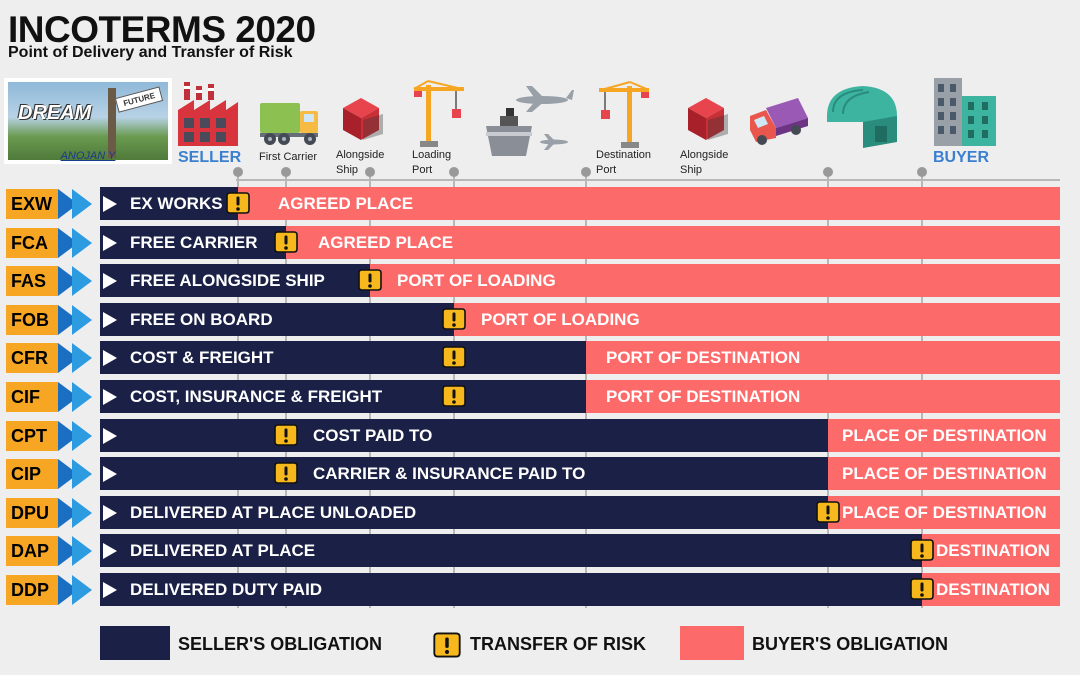 This screenshot has height=675, width=1080. I want to click on incoterm-row-fob: FOB FREE ON BOARD PORT OF LOADING, so click(540, 319).